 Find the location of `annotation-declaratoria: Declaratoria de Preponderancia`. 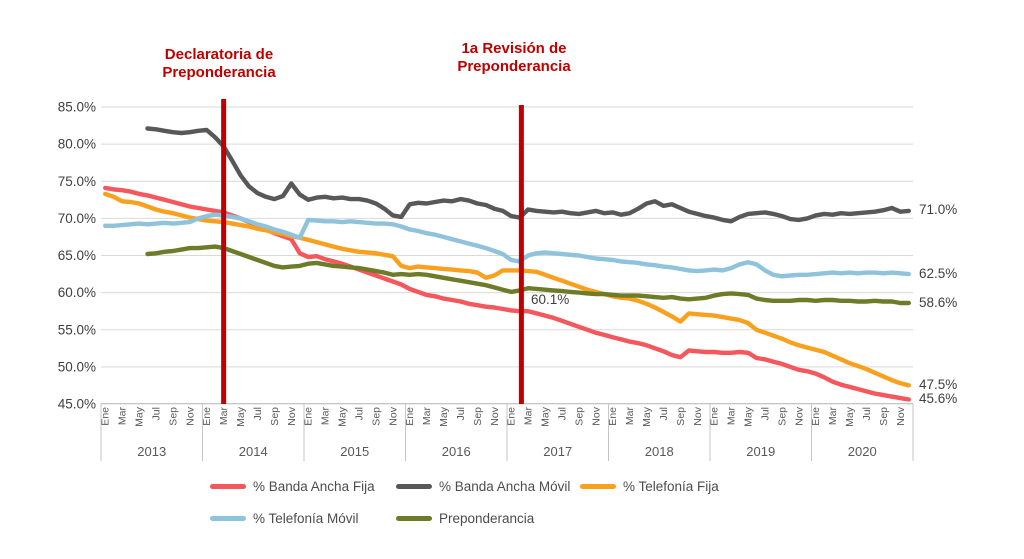

annotation-declaratoria: Declaratoria de Preponderancia is located at coordinates (219, 64).